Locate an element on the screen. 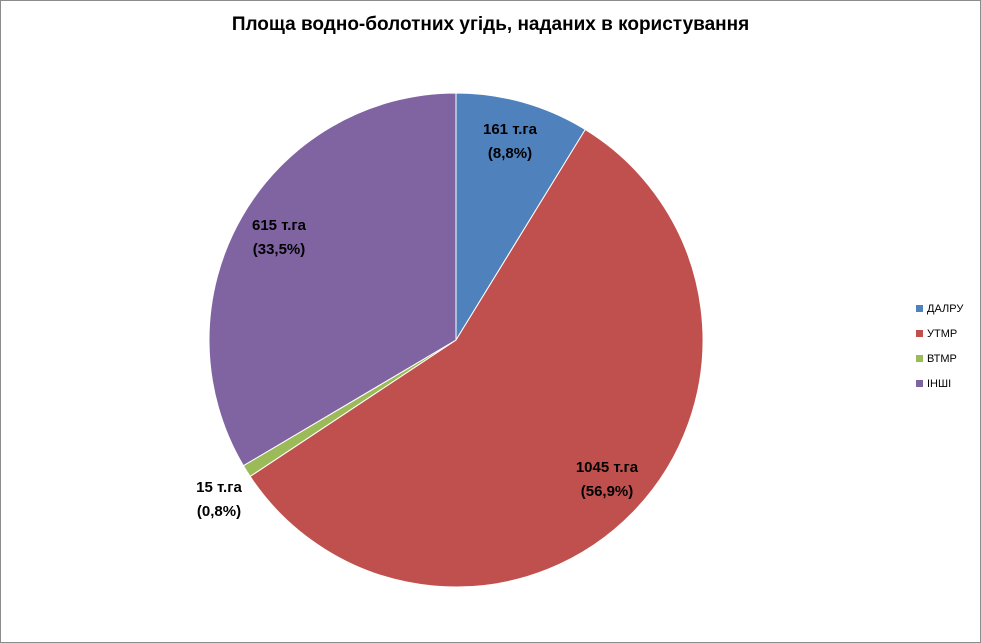 The height and width of the screenshot is (643, 981). legend-label: ІНШІ is located at coordinates (939, 383).